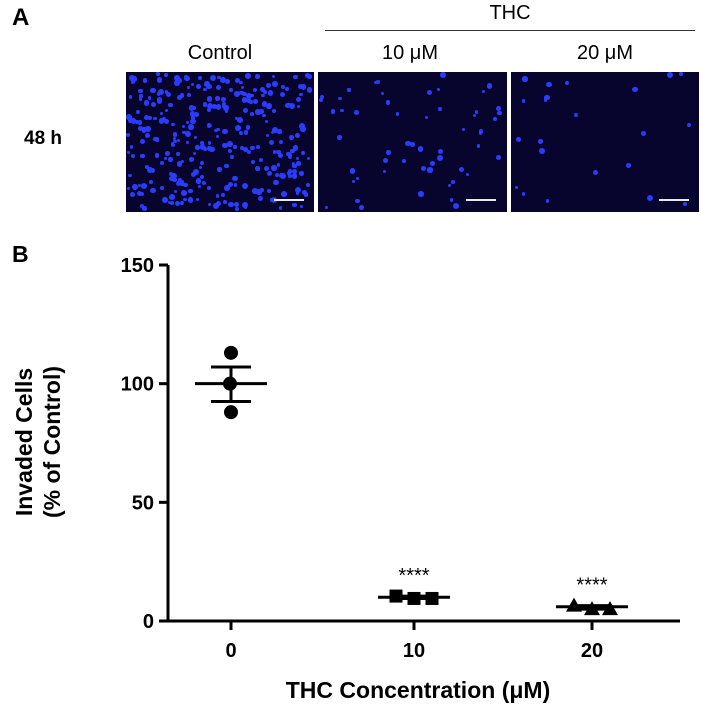 The width and height of the screenshot is (701, 712). What do you see at coordinates (220, 53) in the screenshot?
I see `column-label-control: Control` at bounding box center [220, 53].